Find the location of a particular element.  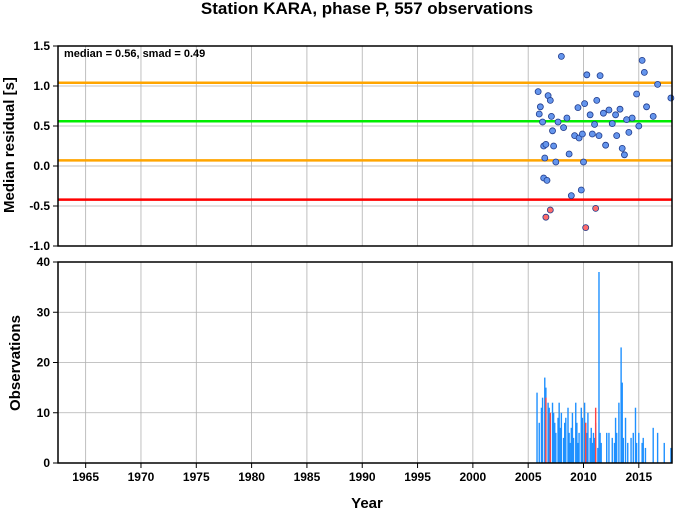

x-tick-label: 2000 is located at coordinates (473, 477).